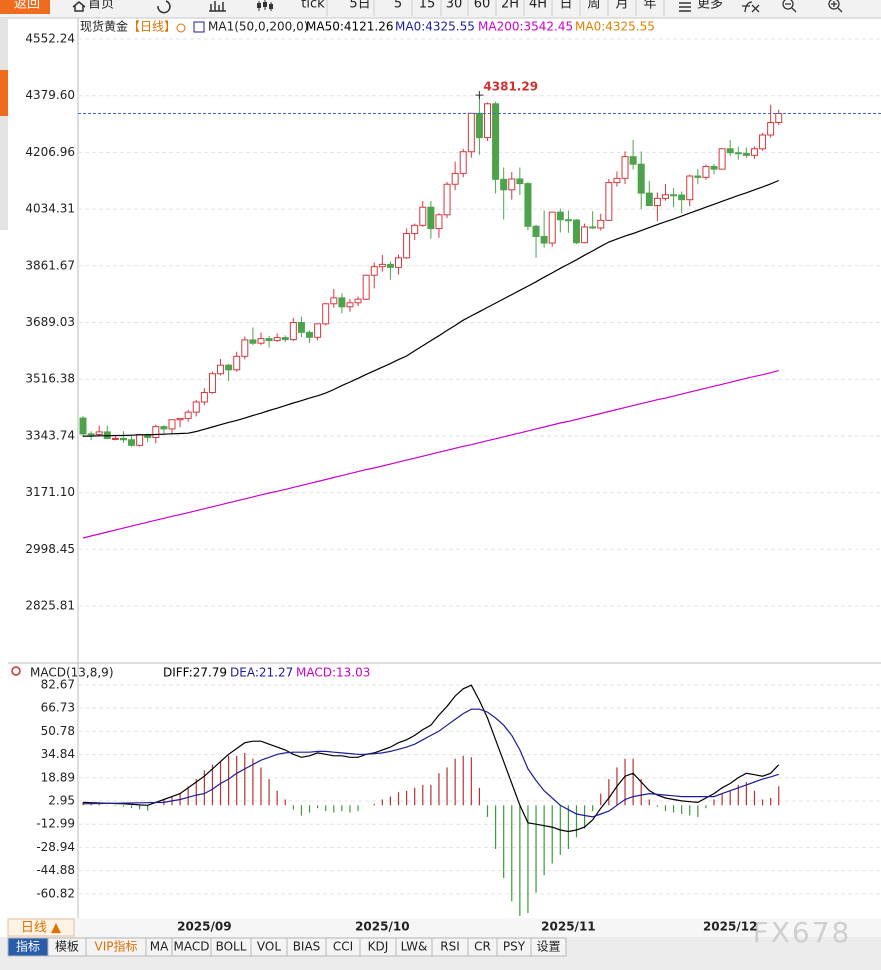 This screenshot has width=881, height=970. Describe the element at coordinates (231, 947) in the screenshot. I see `indicator-tab-label: BOLL` at that location.